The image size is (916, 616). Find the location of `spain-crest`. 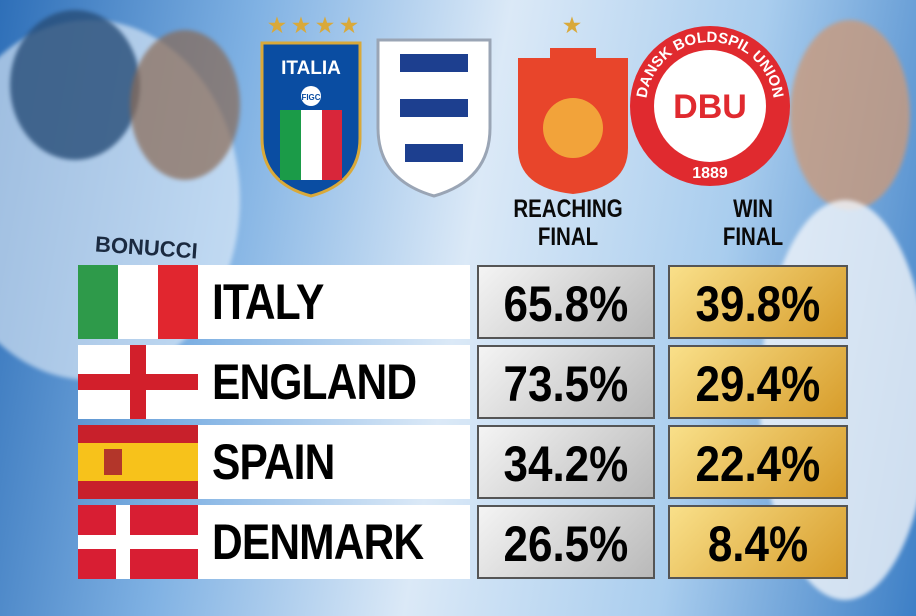

spain-crest is located at coordinates (573, 121).